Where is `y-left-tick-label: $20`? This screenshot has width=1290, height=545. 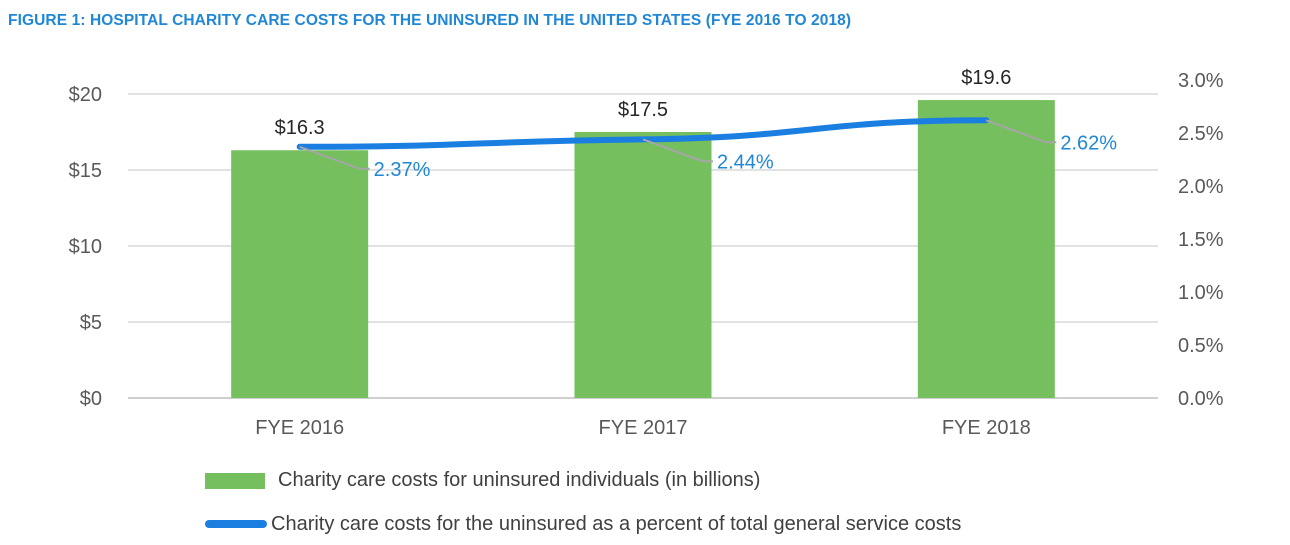
y-left-tick-label: $20 is located at coordinates (85, 95).